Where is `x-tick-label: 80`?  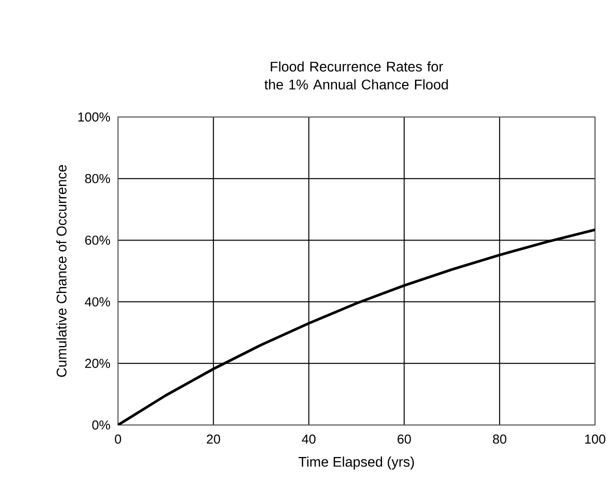
x-tick-label: 80 is located at coordinates (499, 439).